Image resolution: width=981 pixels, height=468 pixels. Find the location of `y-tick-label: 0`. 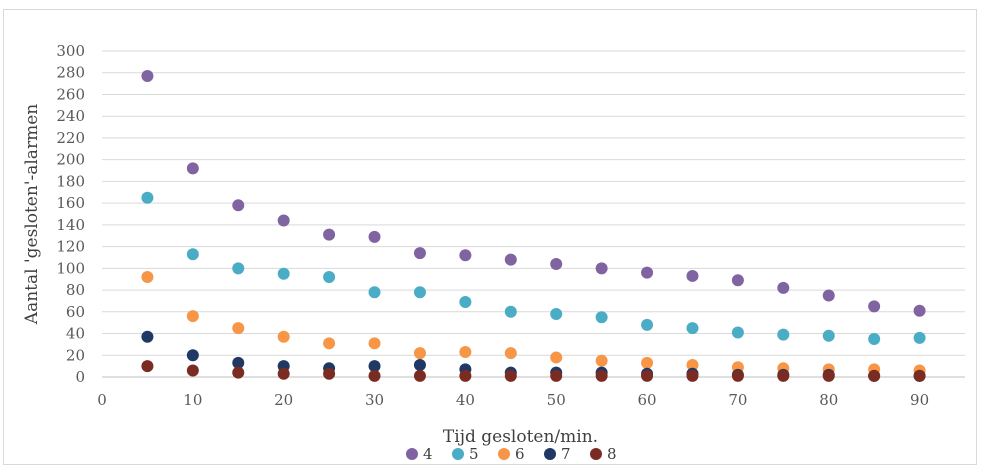

y-tick-label: 0 is located at coordinates (80, 377).